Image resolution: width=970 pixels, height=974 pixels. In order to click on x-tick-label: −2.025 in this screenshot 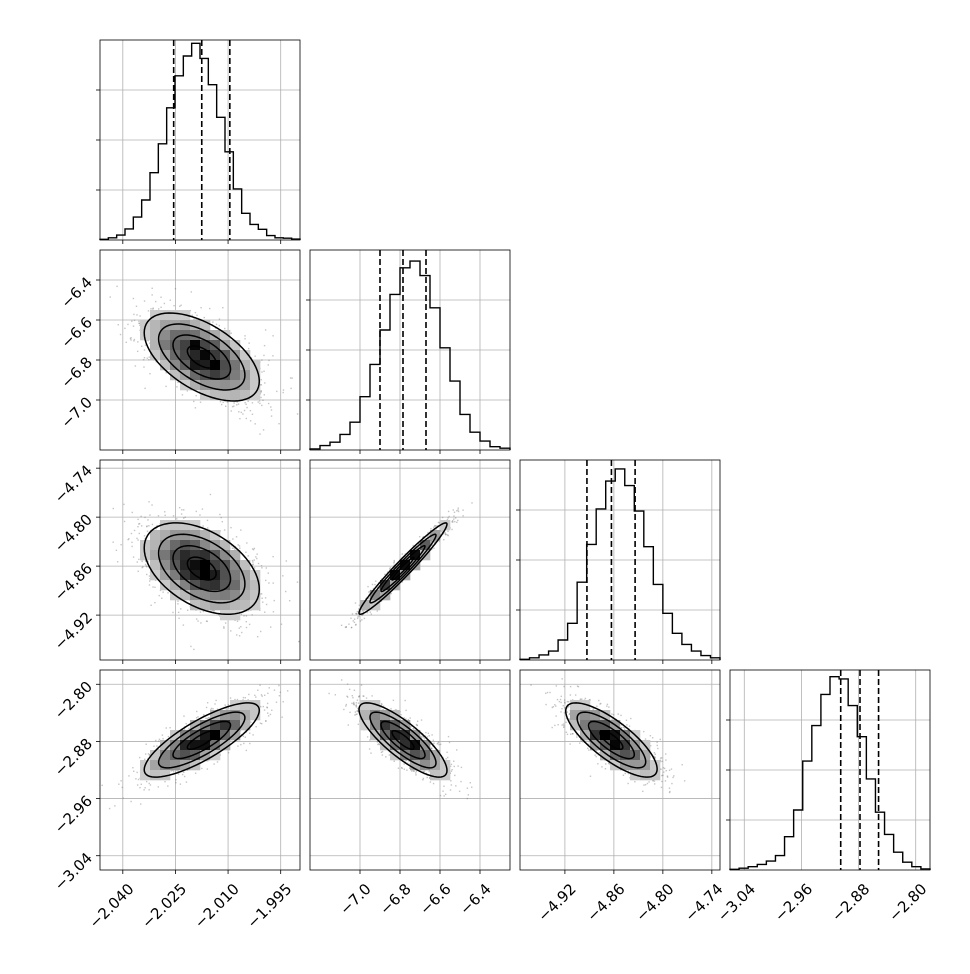, I will do `click(164, 906)`.